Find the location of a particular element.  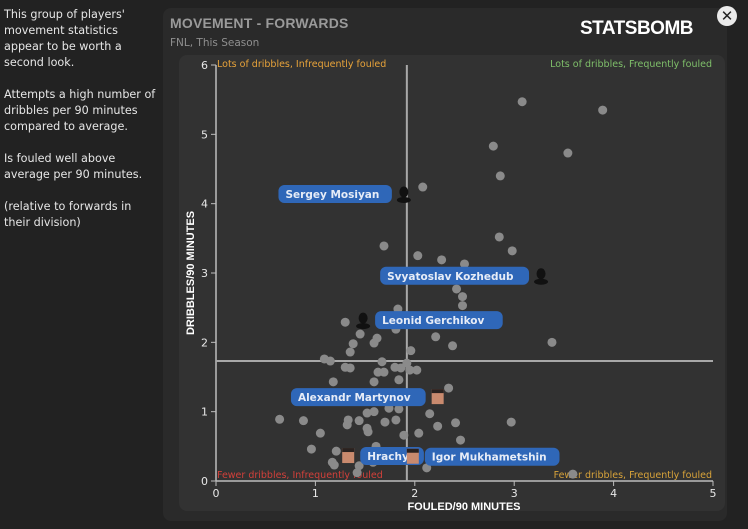

quadrant-label-top-right: Lots of dribbles, Frequently fouled is located at coordinates (631, 64).